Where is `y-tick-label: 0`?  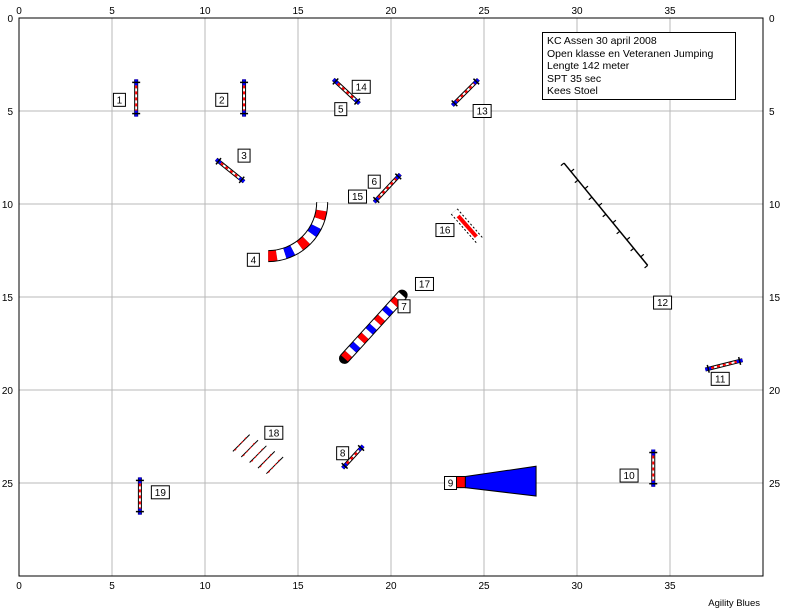 y-tick-label: 0 is located at coordinates (772, 19).